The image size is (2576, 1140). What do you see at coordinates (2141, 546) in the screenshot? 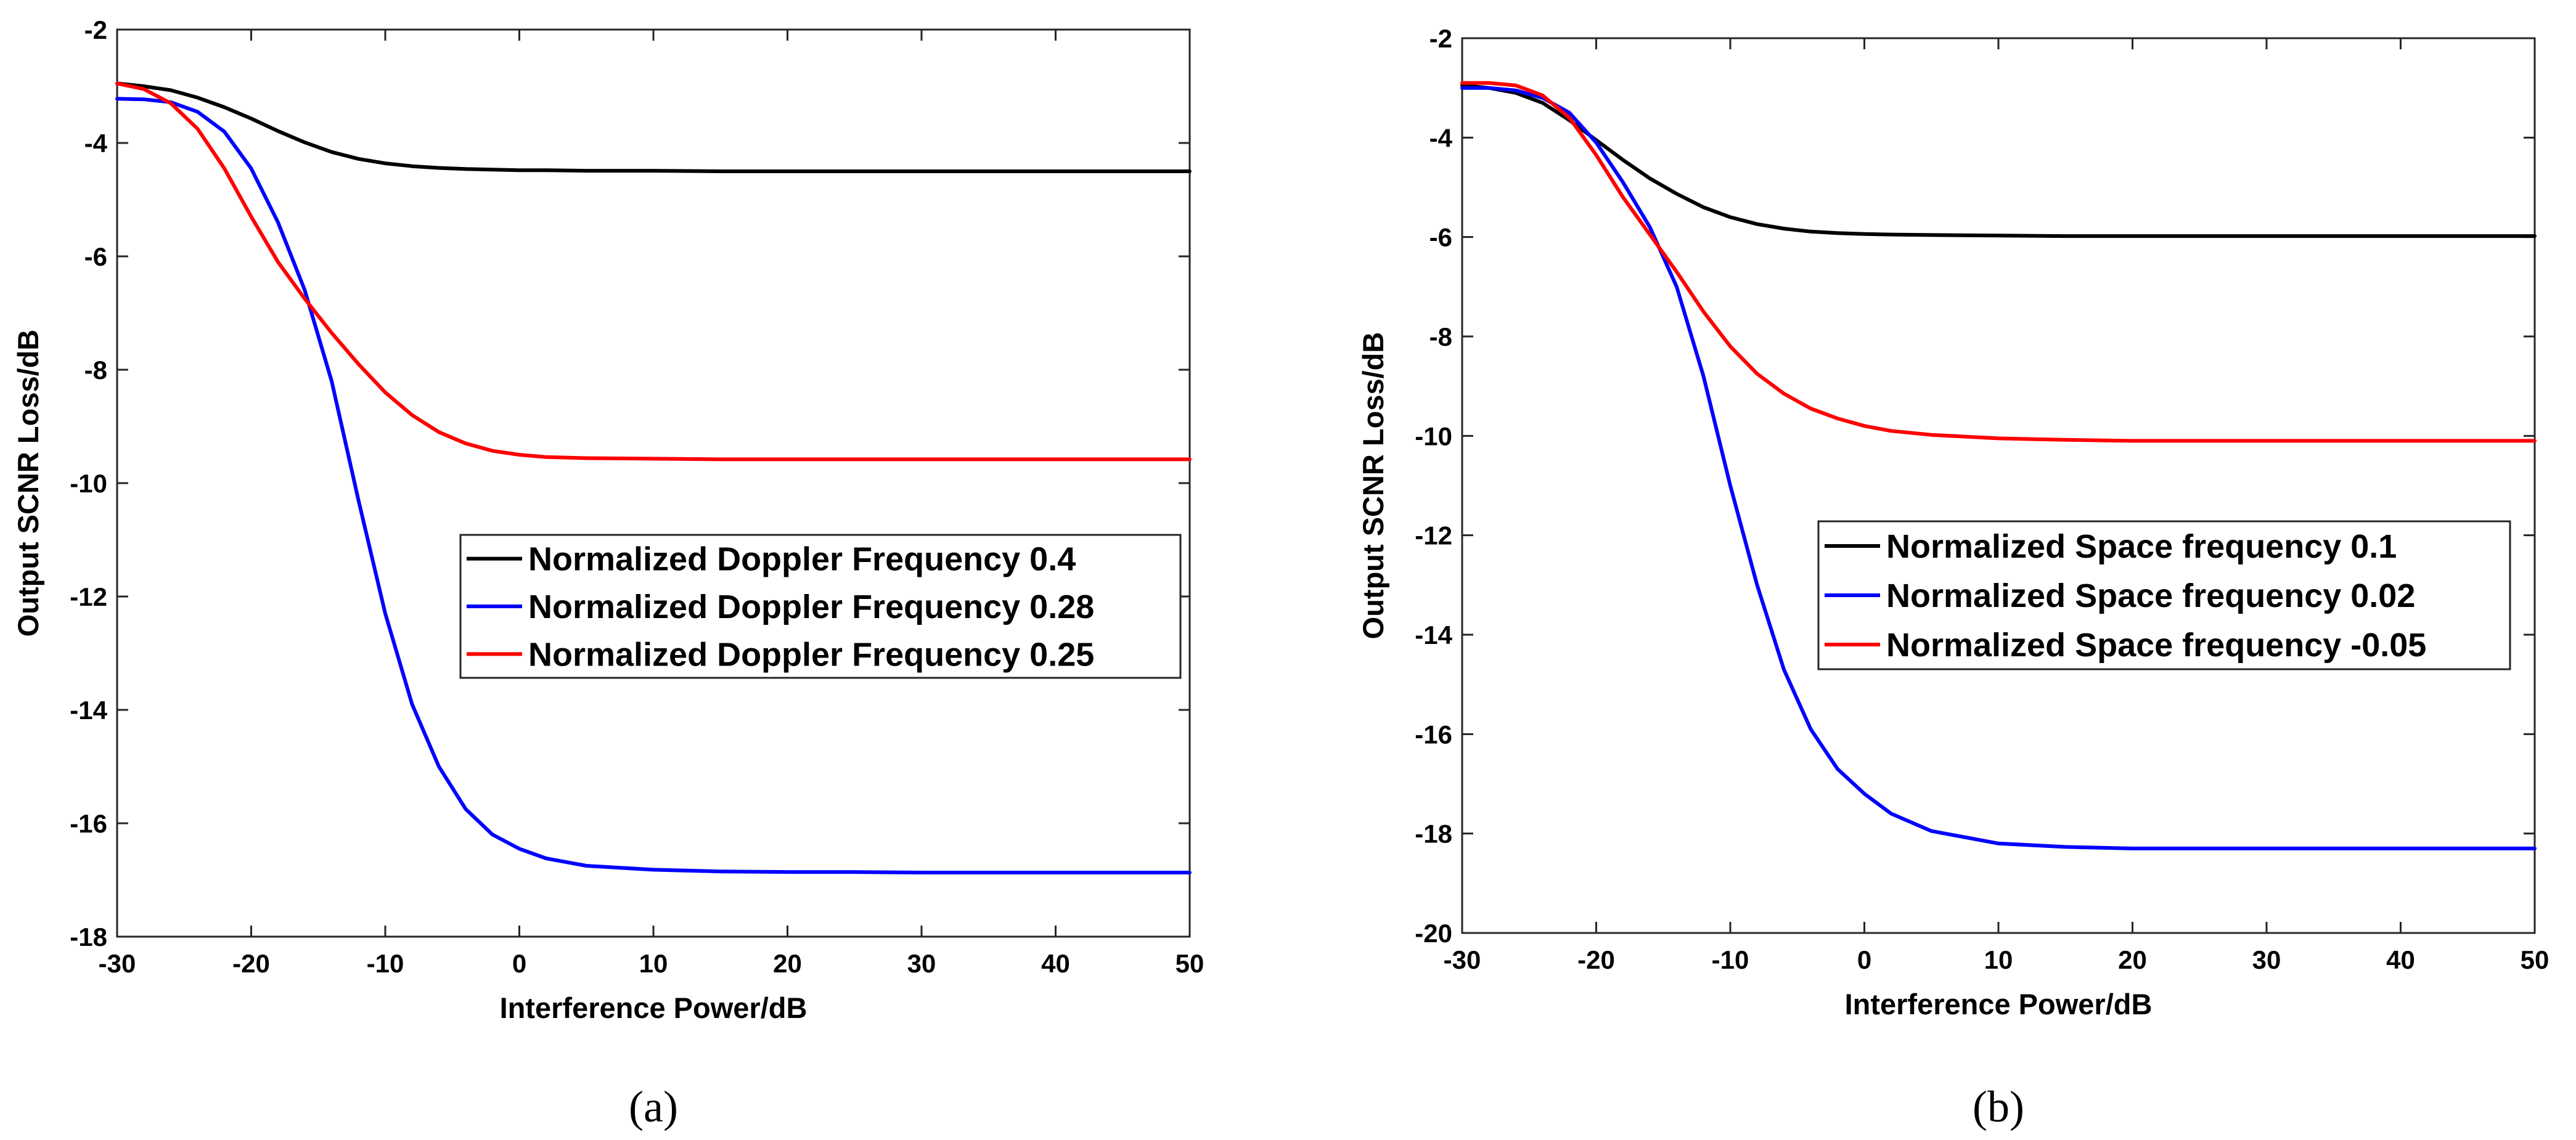
I see `legend-label-0: Normalized Space frequency 0.1` at bounding box center [2141, 546].